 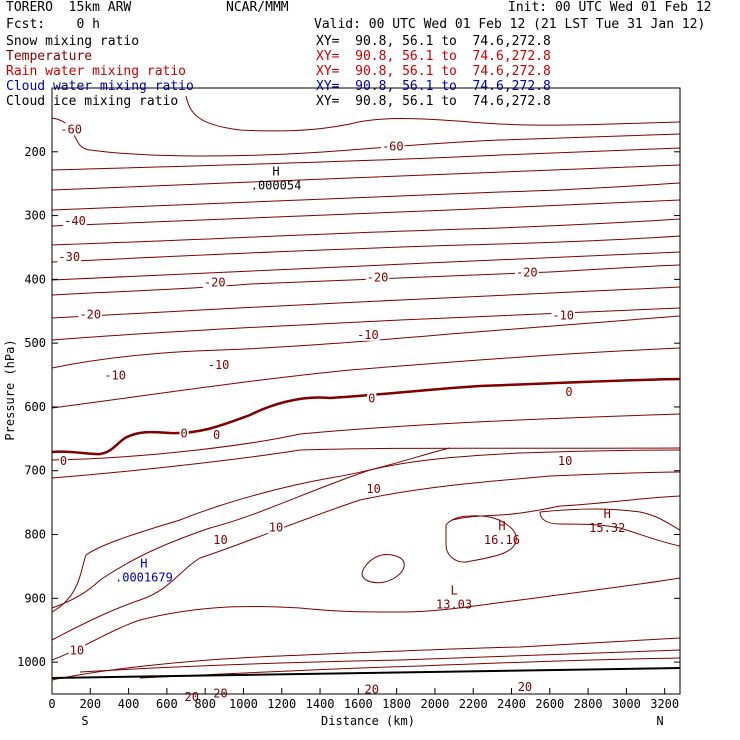 I want to click on isotherm-small-cell, so click(x=383, y=569).